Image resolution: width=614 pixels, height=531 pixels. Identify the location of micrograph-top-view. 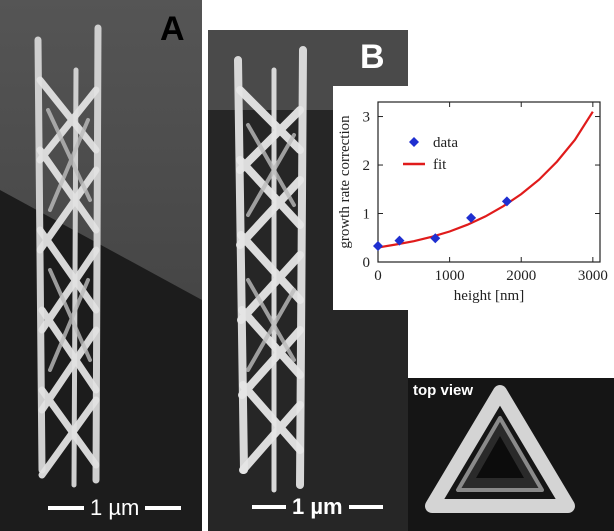
(511, 454).